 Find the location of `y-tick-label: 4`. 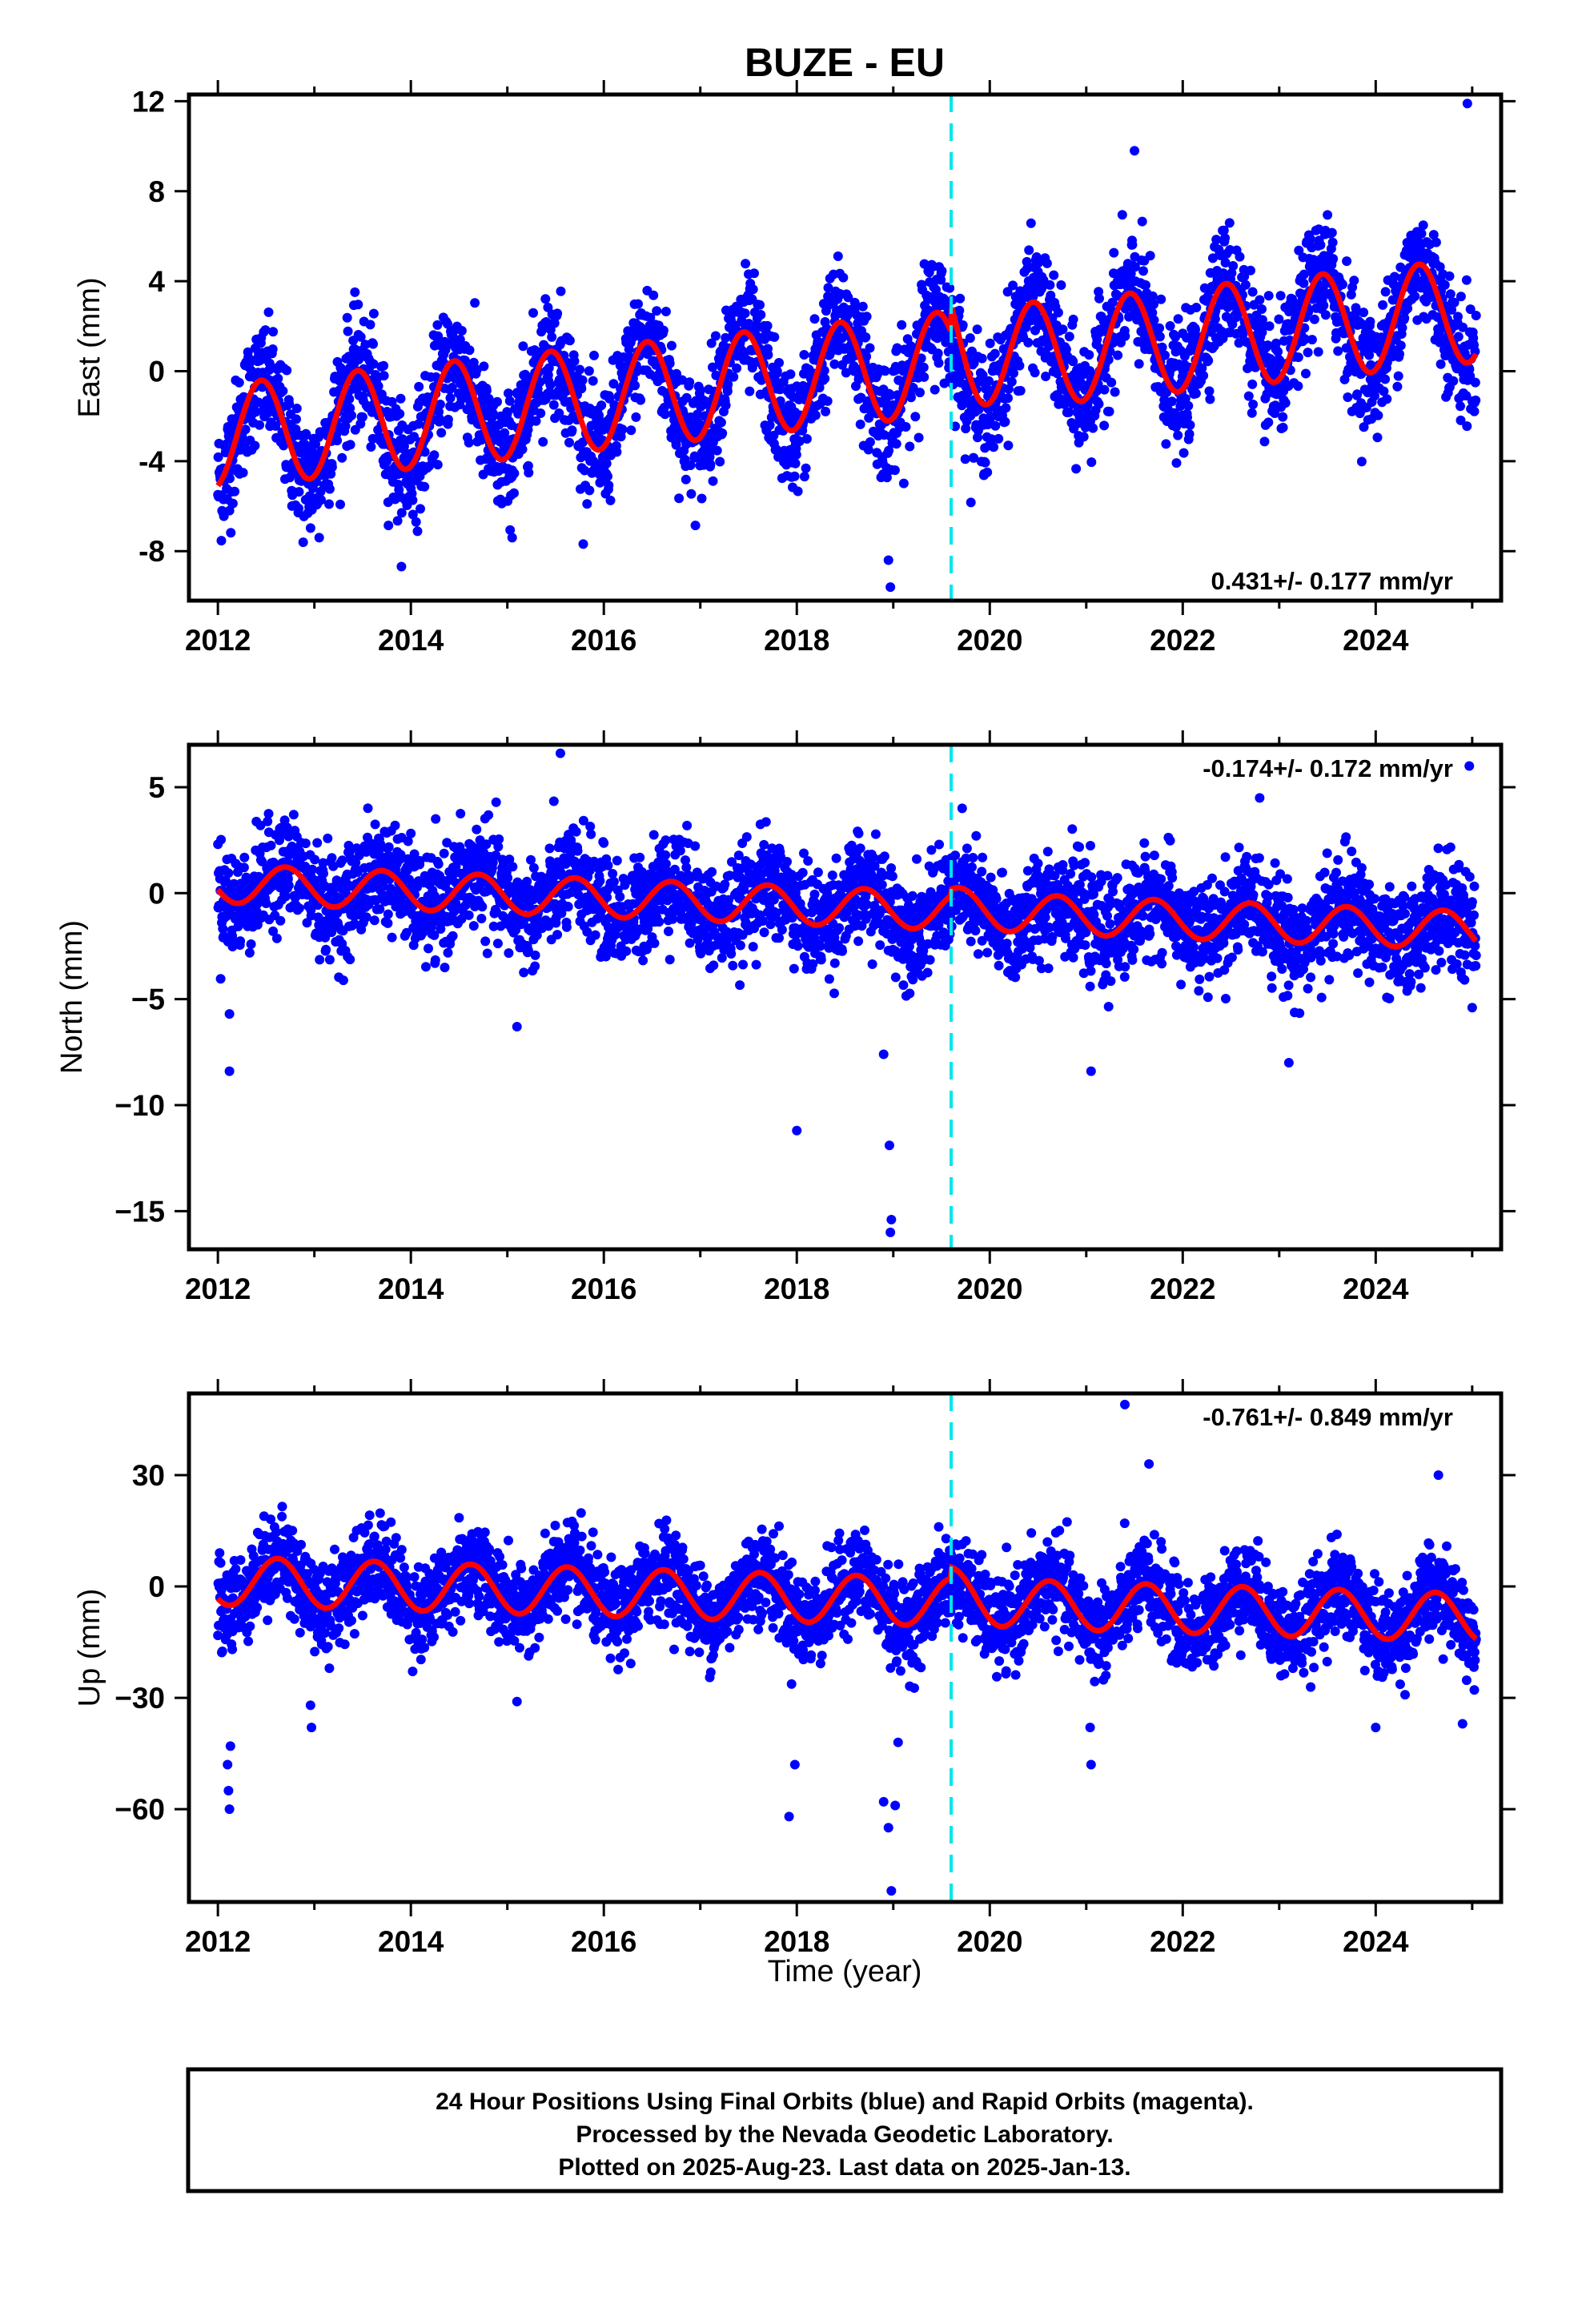

y-tick-label: 4 is located at coordinates (156, 281).